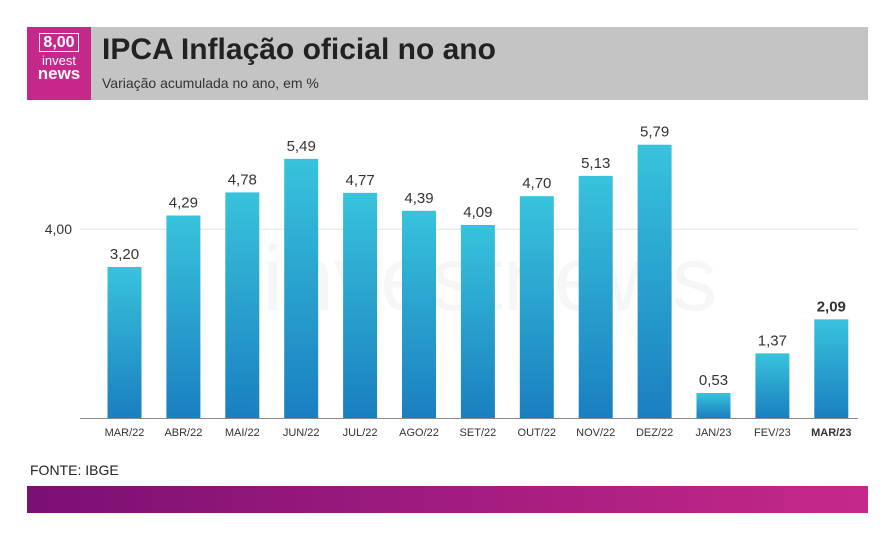 The image size is (895, 540). Describe the element at coordinates (210, 83) in the screenshot. I see `chart-subtitle: Variação acumulada no ano, em %` at that location.